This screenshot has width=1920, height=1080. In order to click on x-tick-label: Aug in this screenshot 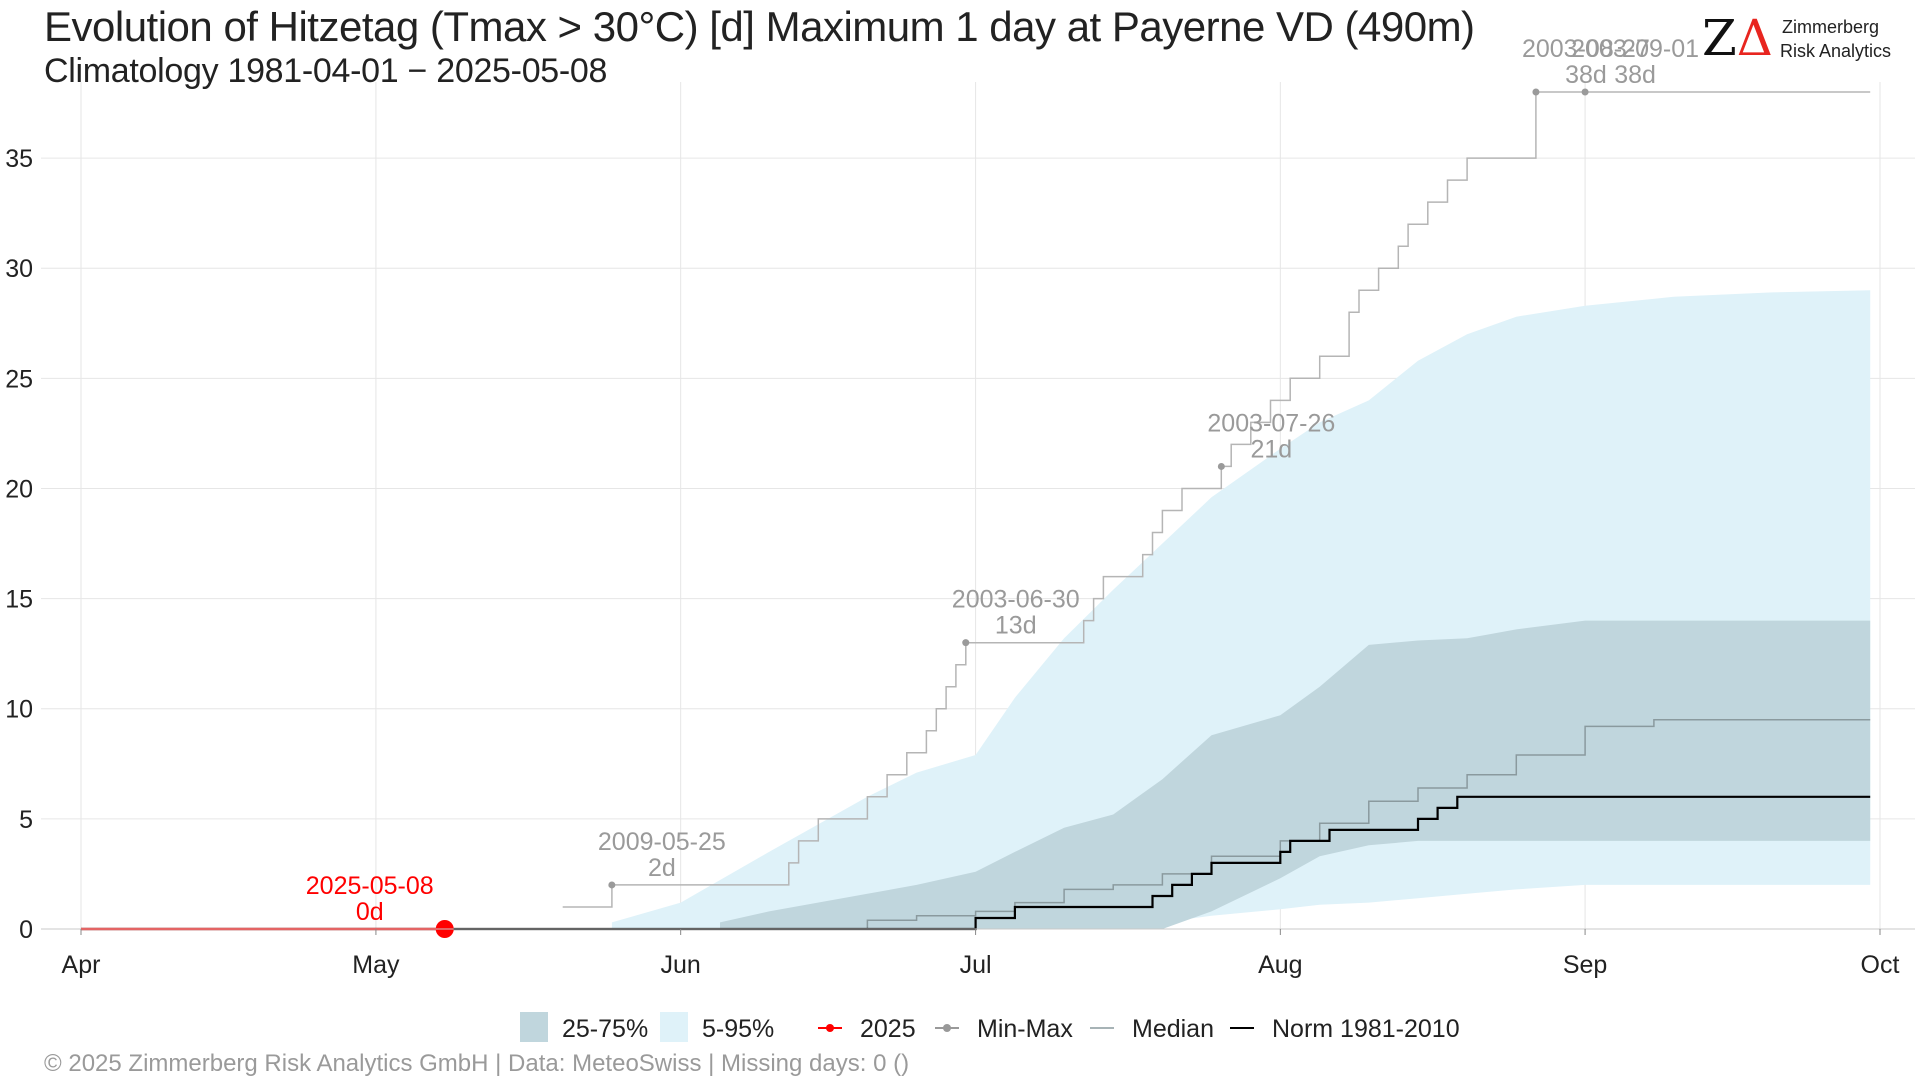, I will do `click(1280, 965)`.